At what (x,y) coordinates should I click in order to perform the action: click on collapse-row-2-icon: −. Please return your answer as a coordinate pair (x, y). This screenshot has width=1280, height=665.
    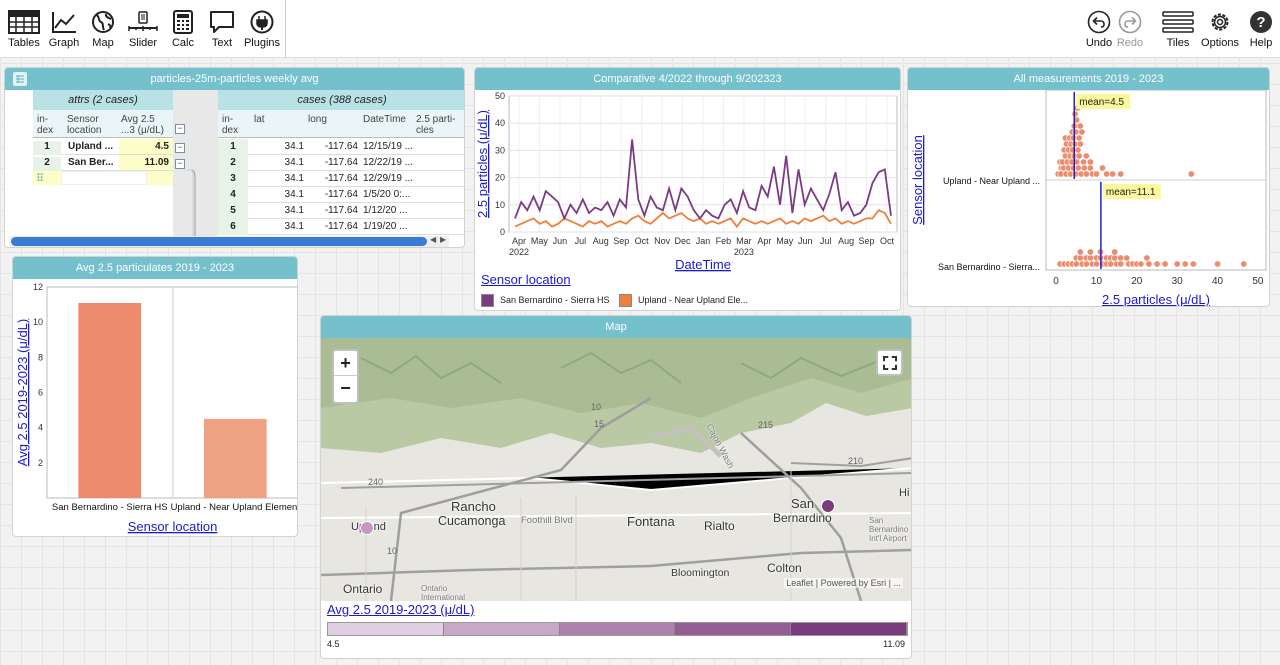
    Looking at the image, I should click on (180, 164).